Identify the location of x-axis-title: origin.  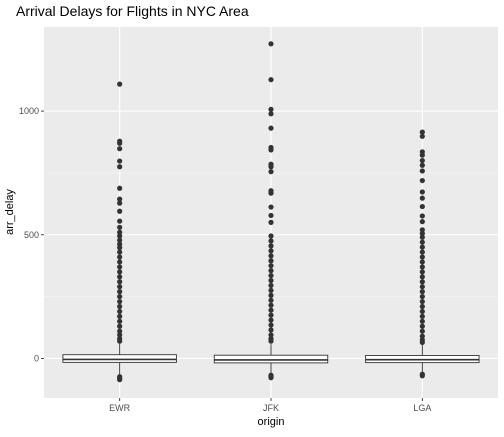
(271, 422).